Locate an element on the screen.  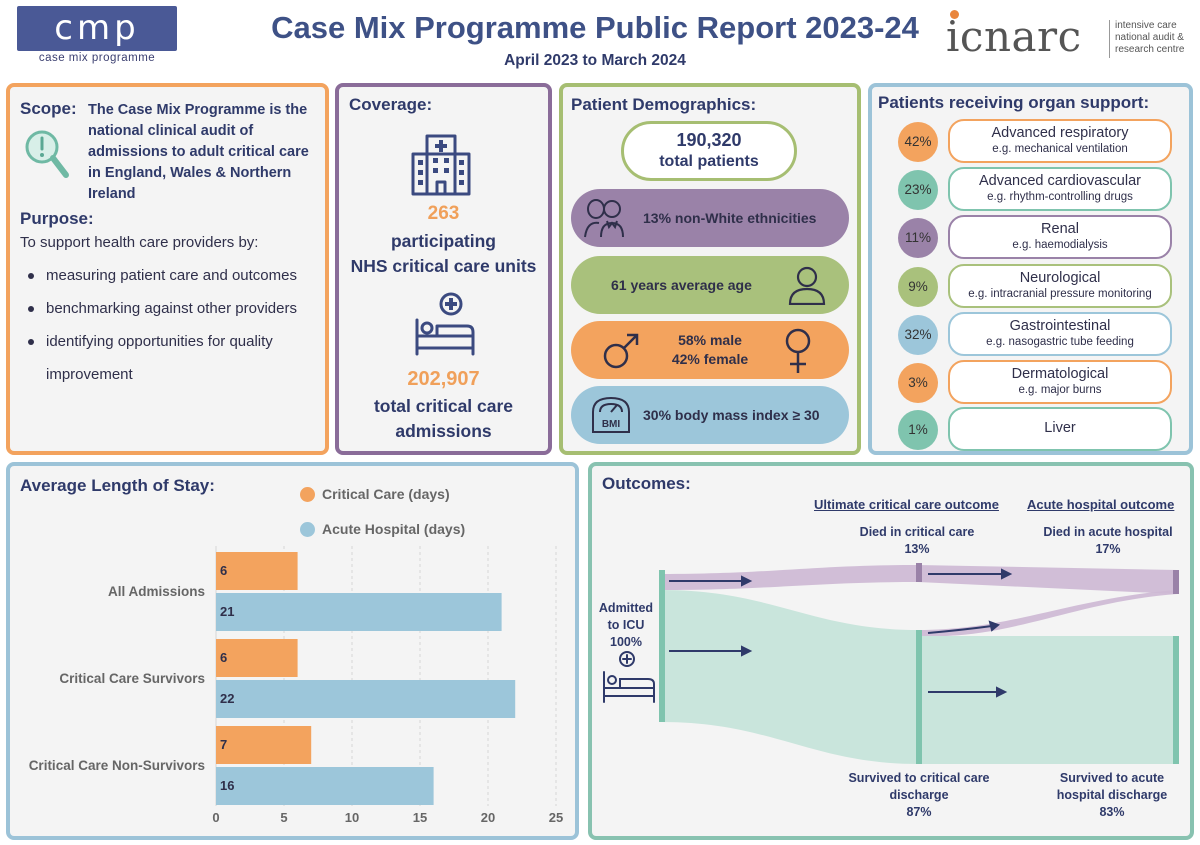
surv-ah-pct: 83% is located at coordinates (1112, 812).